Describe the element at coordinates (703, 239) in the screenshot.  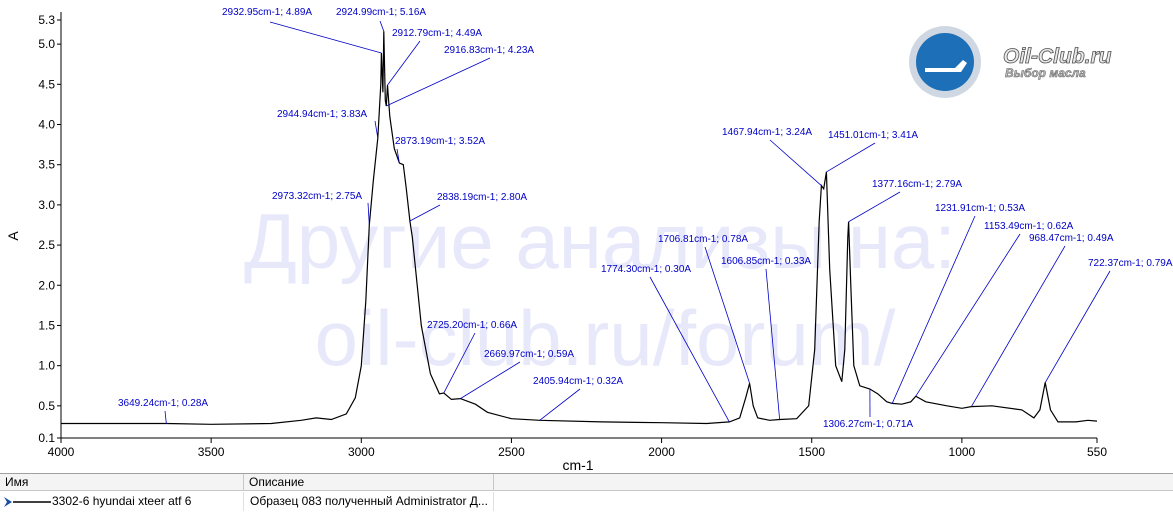
I see `annotation-label: 1706.81cm-1; 0.78A` at that location.